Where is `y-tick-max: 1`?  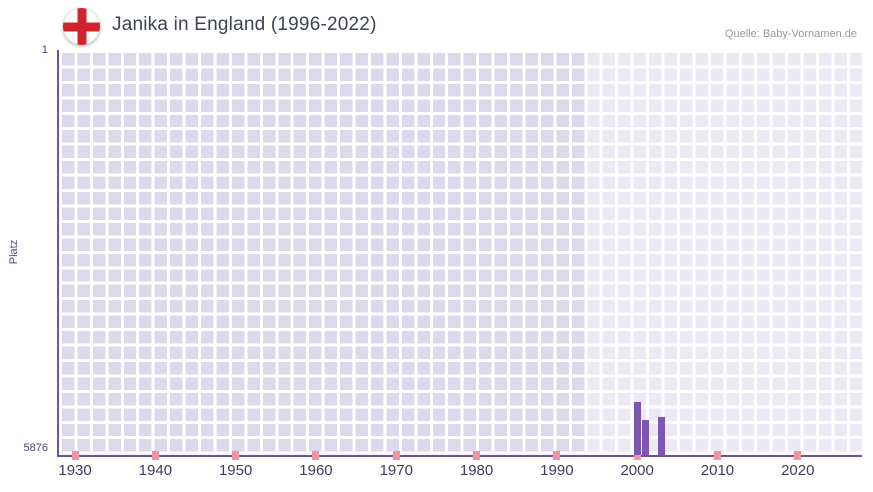 y-tick-max: 1 is located at coordinates (44, 50).